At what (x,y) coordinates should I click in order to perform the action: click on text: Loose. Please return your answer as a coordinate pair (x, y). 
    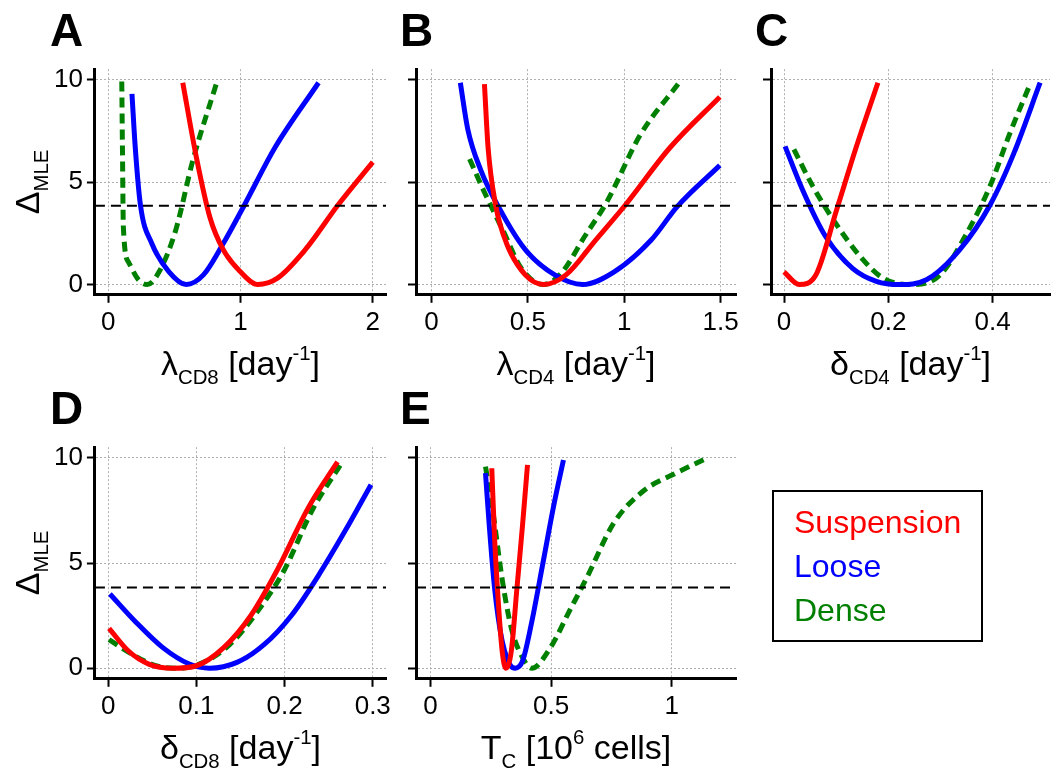
    Looking at the image, I should click on (838, 566).